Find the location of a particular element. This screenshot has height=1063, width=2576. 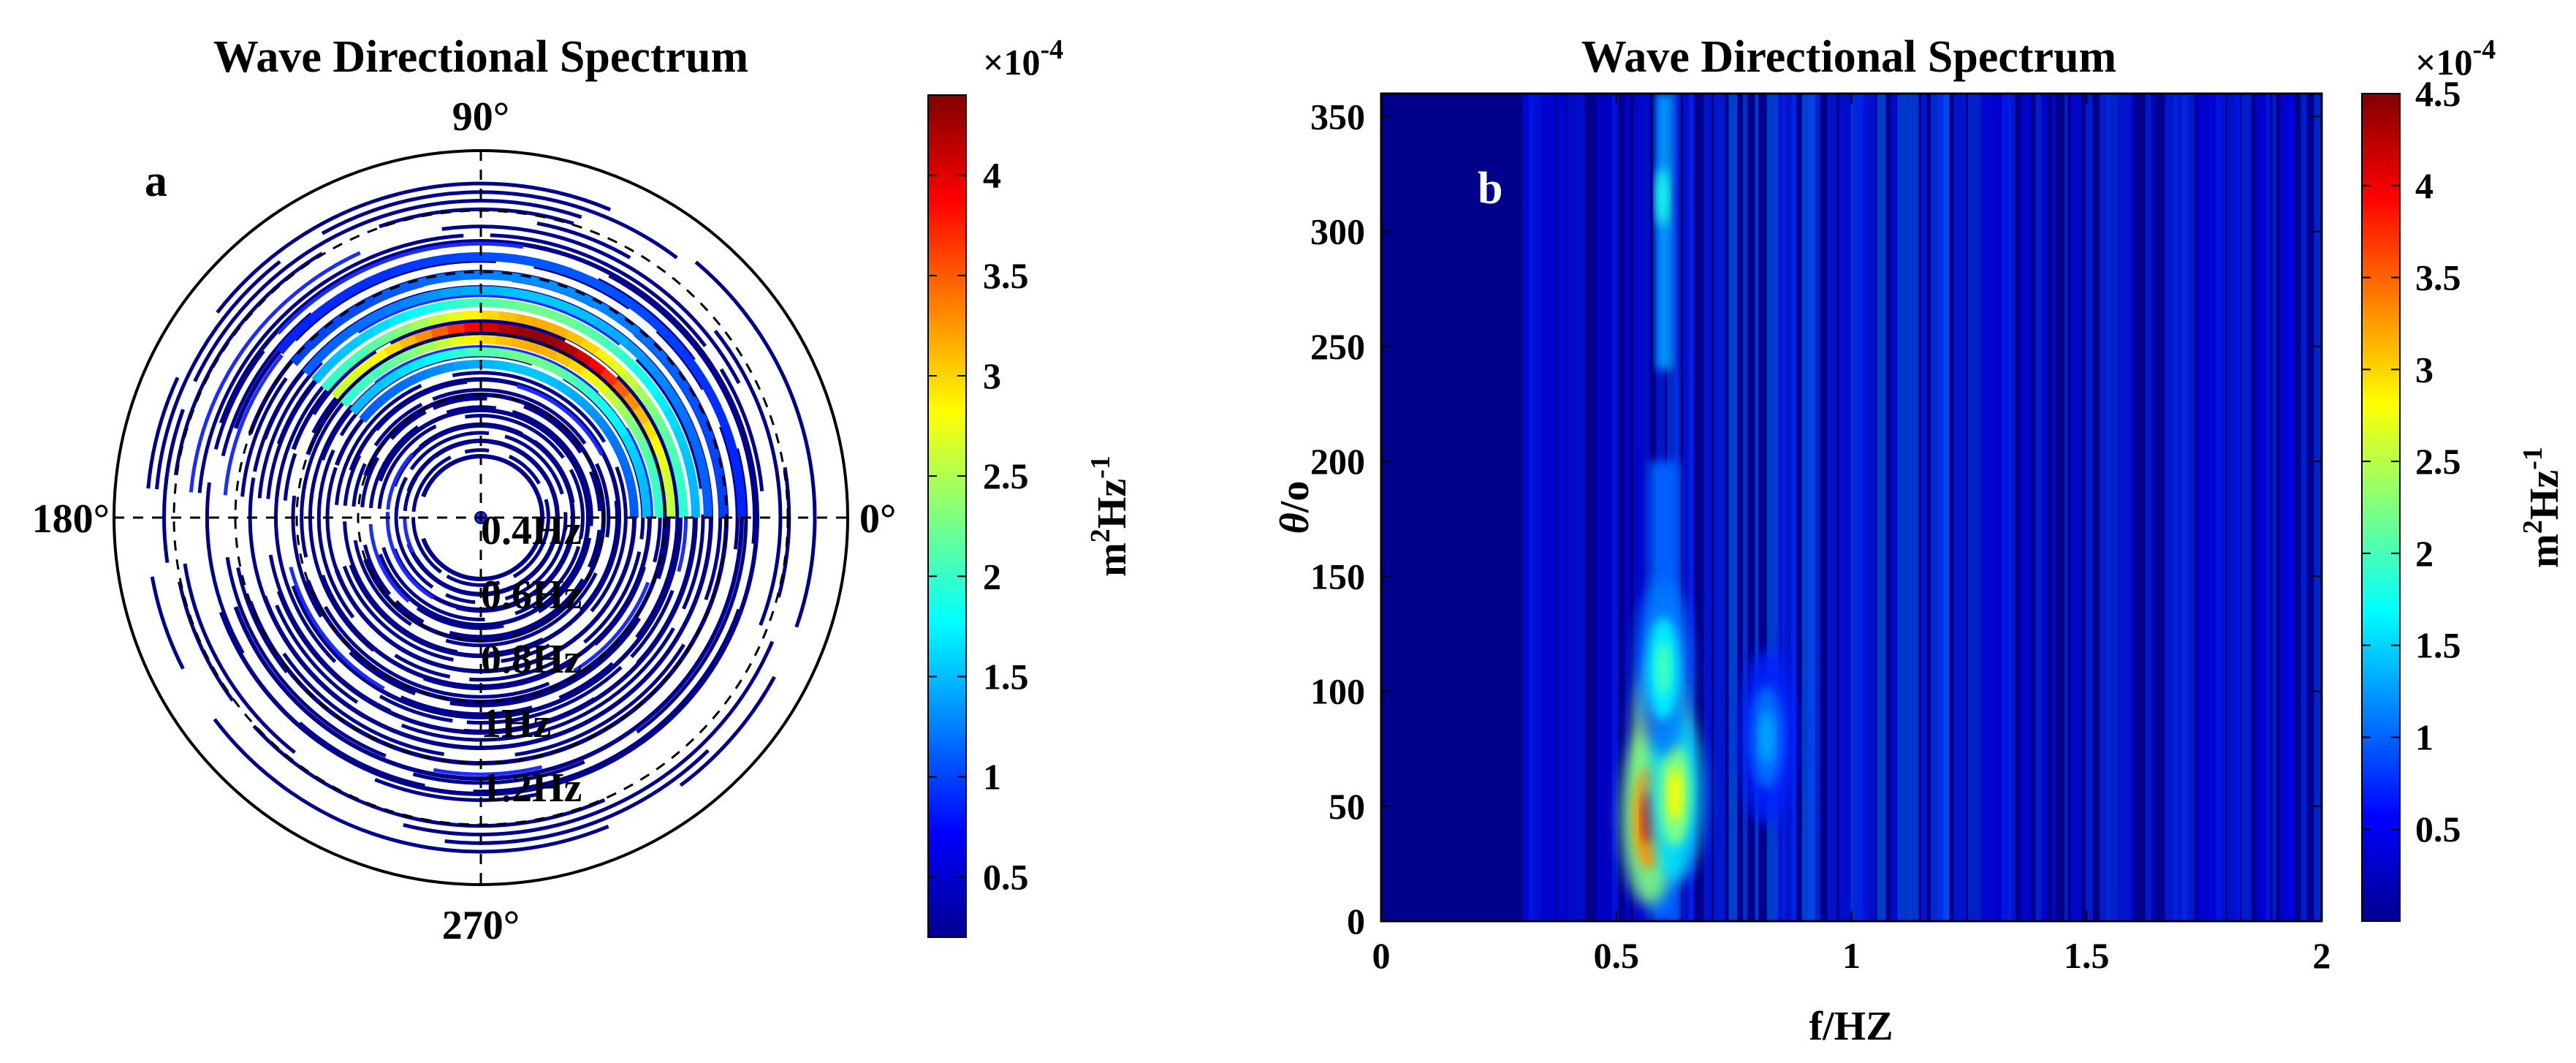

radial-label: 1.2Hz is located at coordinates (531, 788).